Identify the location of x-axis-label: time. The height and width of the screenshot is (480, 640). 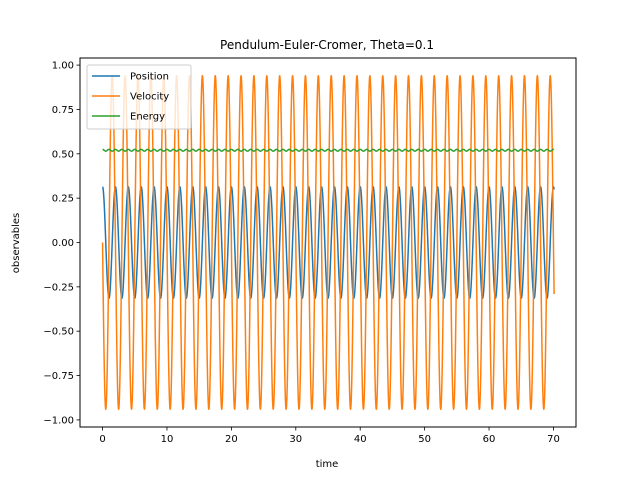
(327, 464).